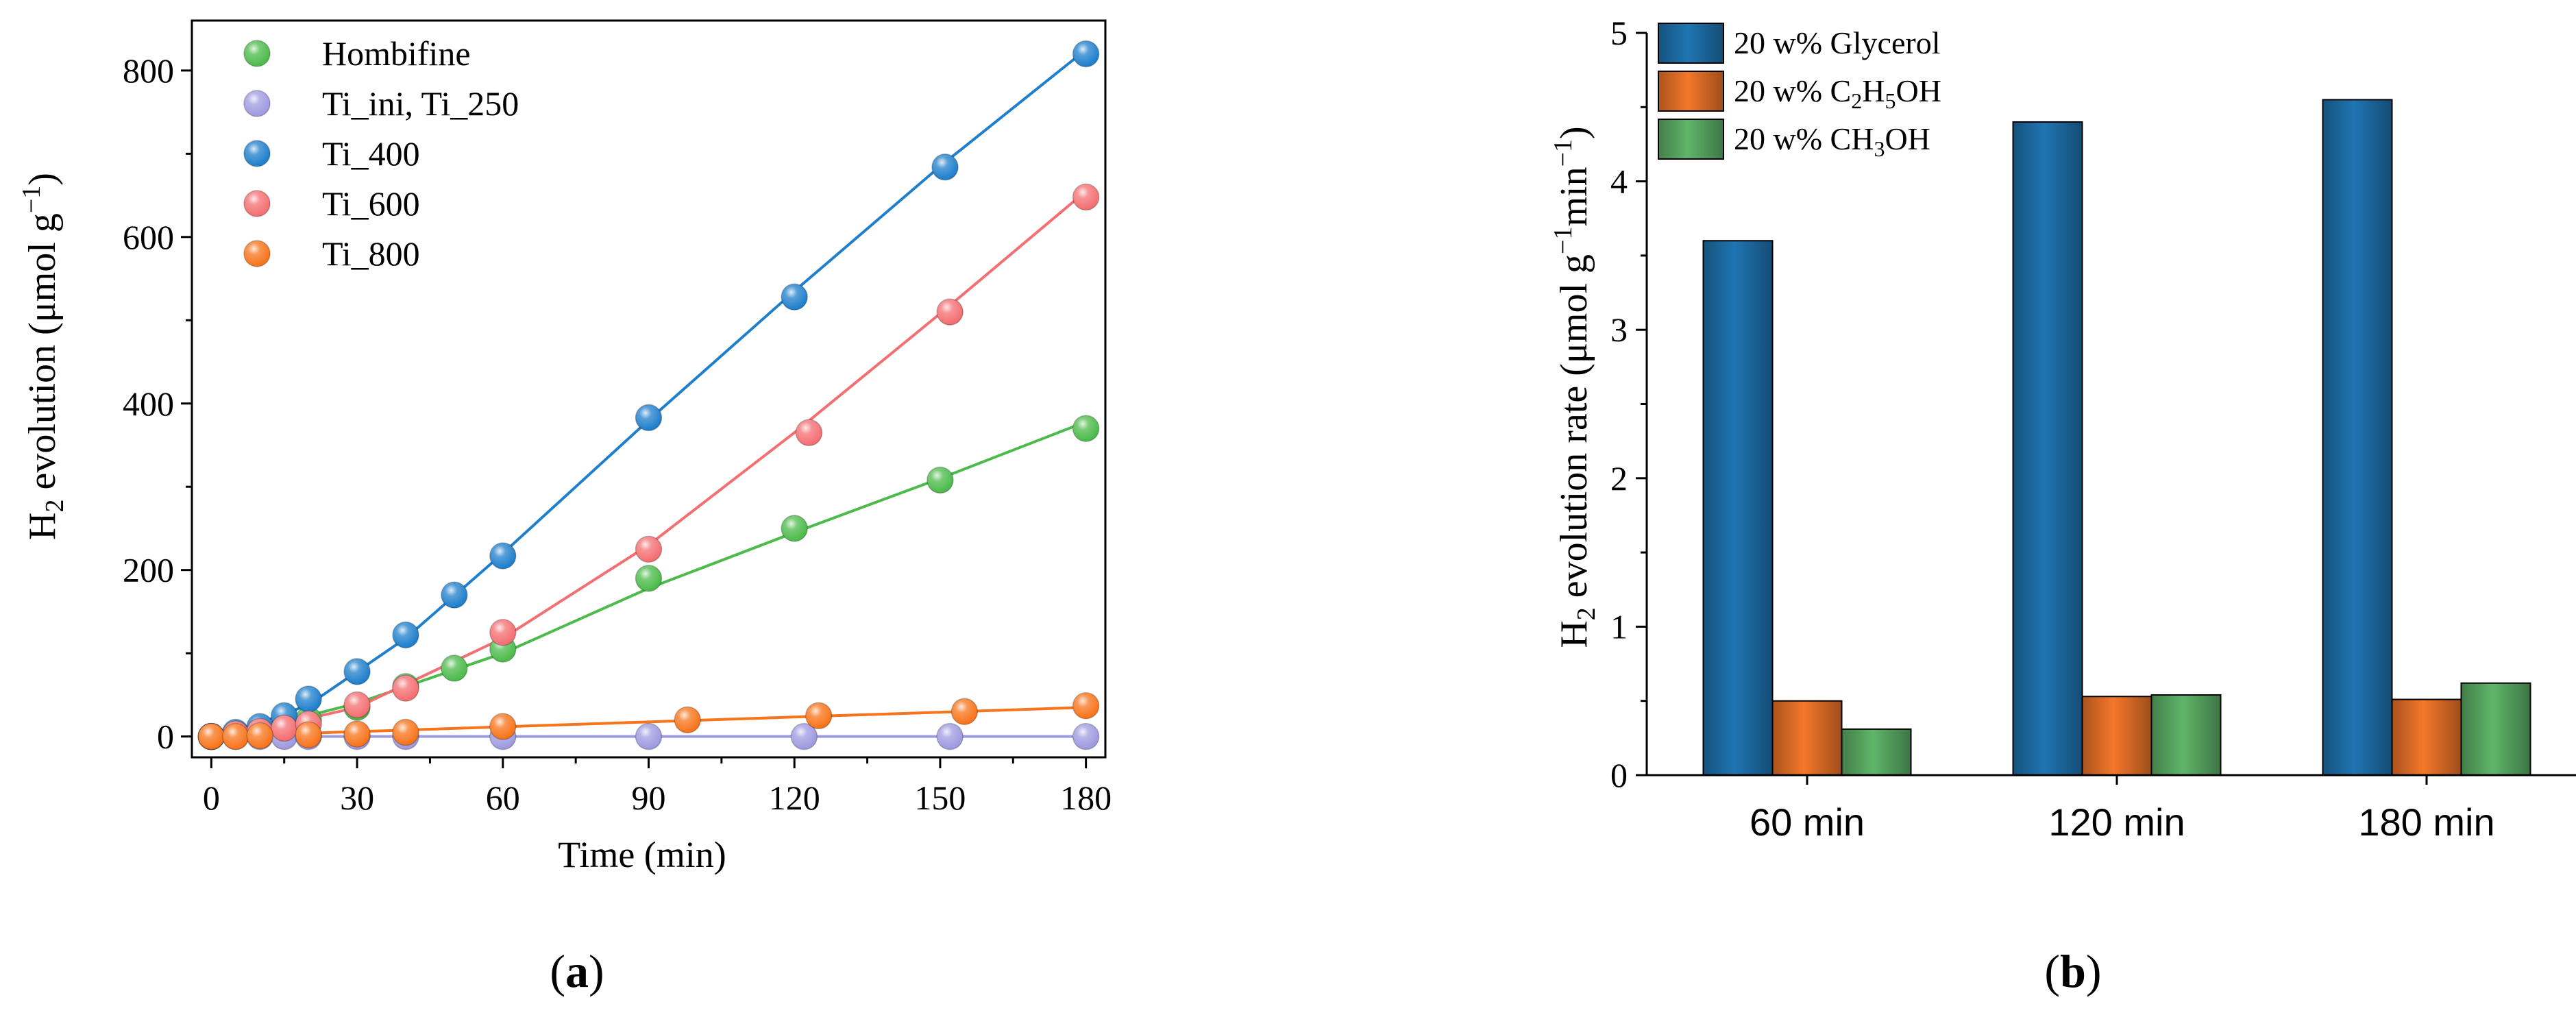 Image resolution: width=2576 pixels, height=1015 pixels. What do you see at coordinates (2117, 822) in the screenshot?
I see `x-tick-label-b: 120 min` at bounding box center [2117, 822].